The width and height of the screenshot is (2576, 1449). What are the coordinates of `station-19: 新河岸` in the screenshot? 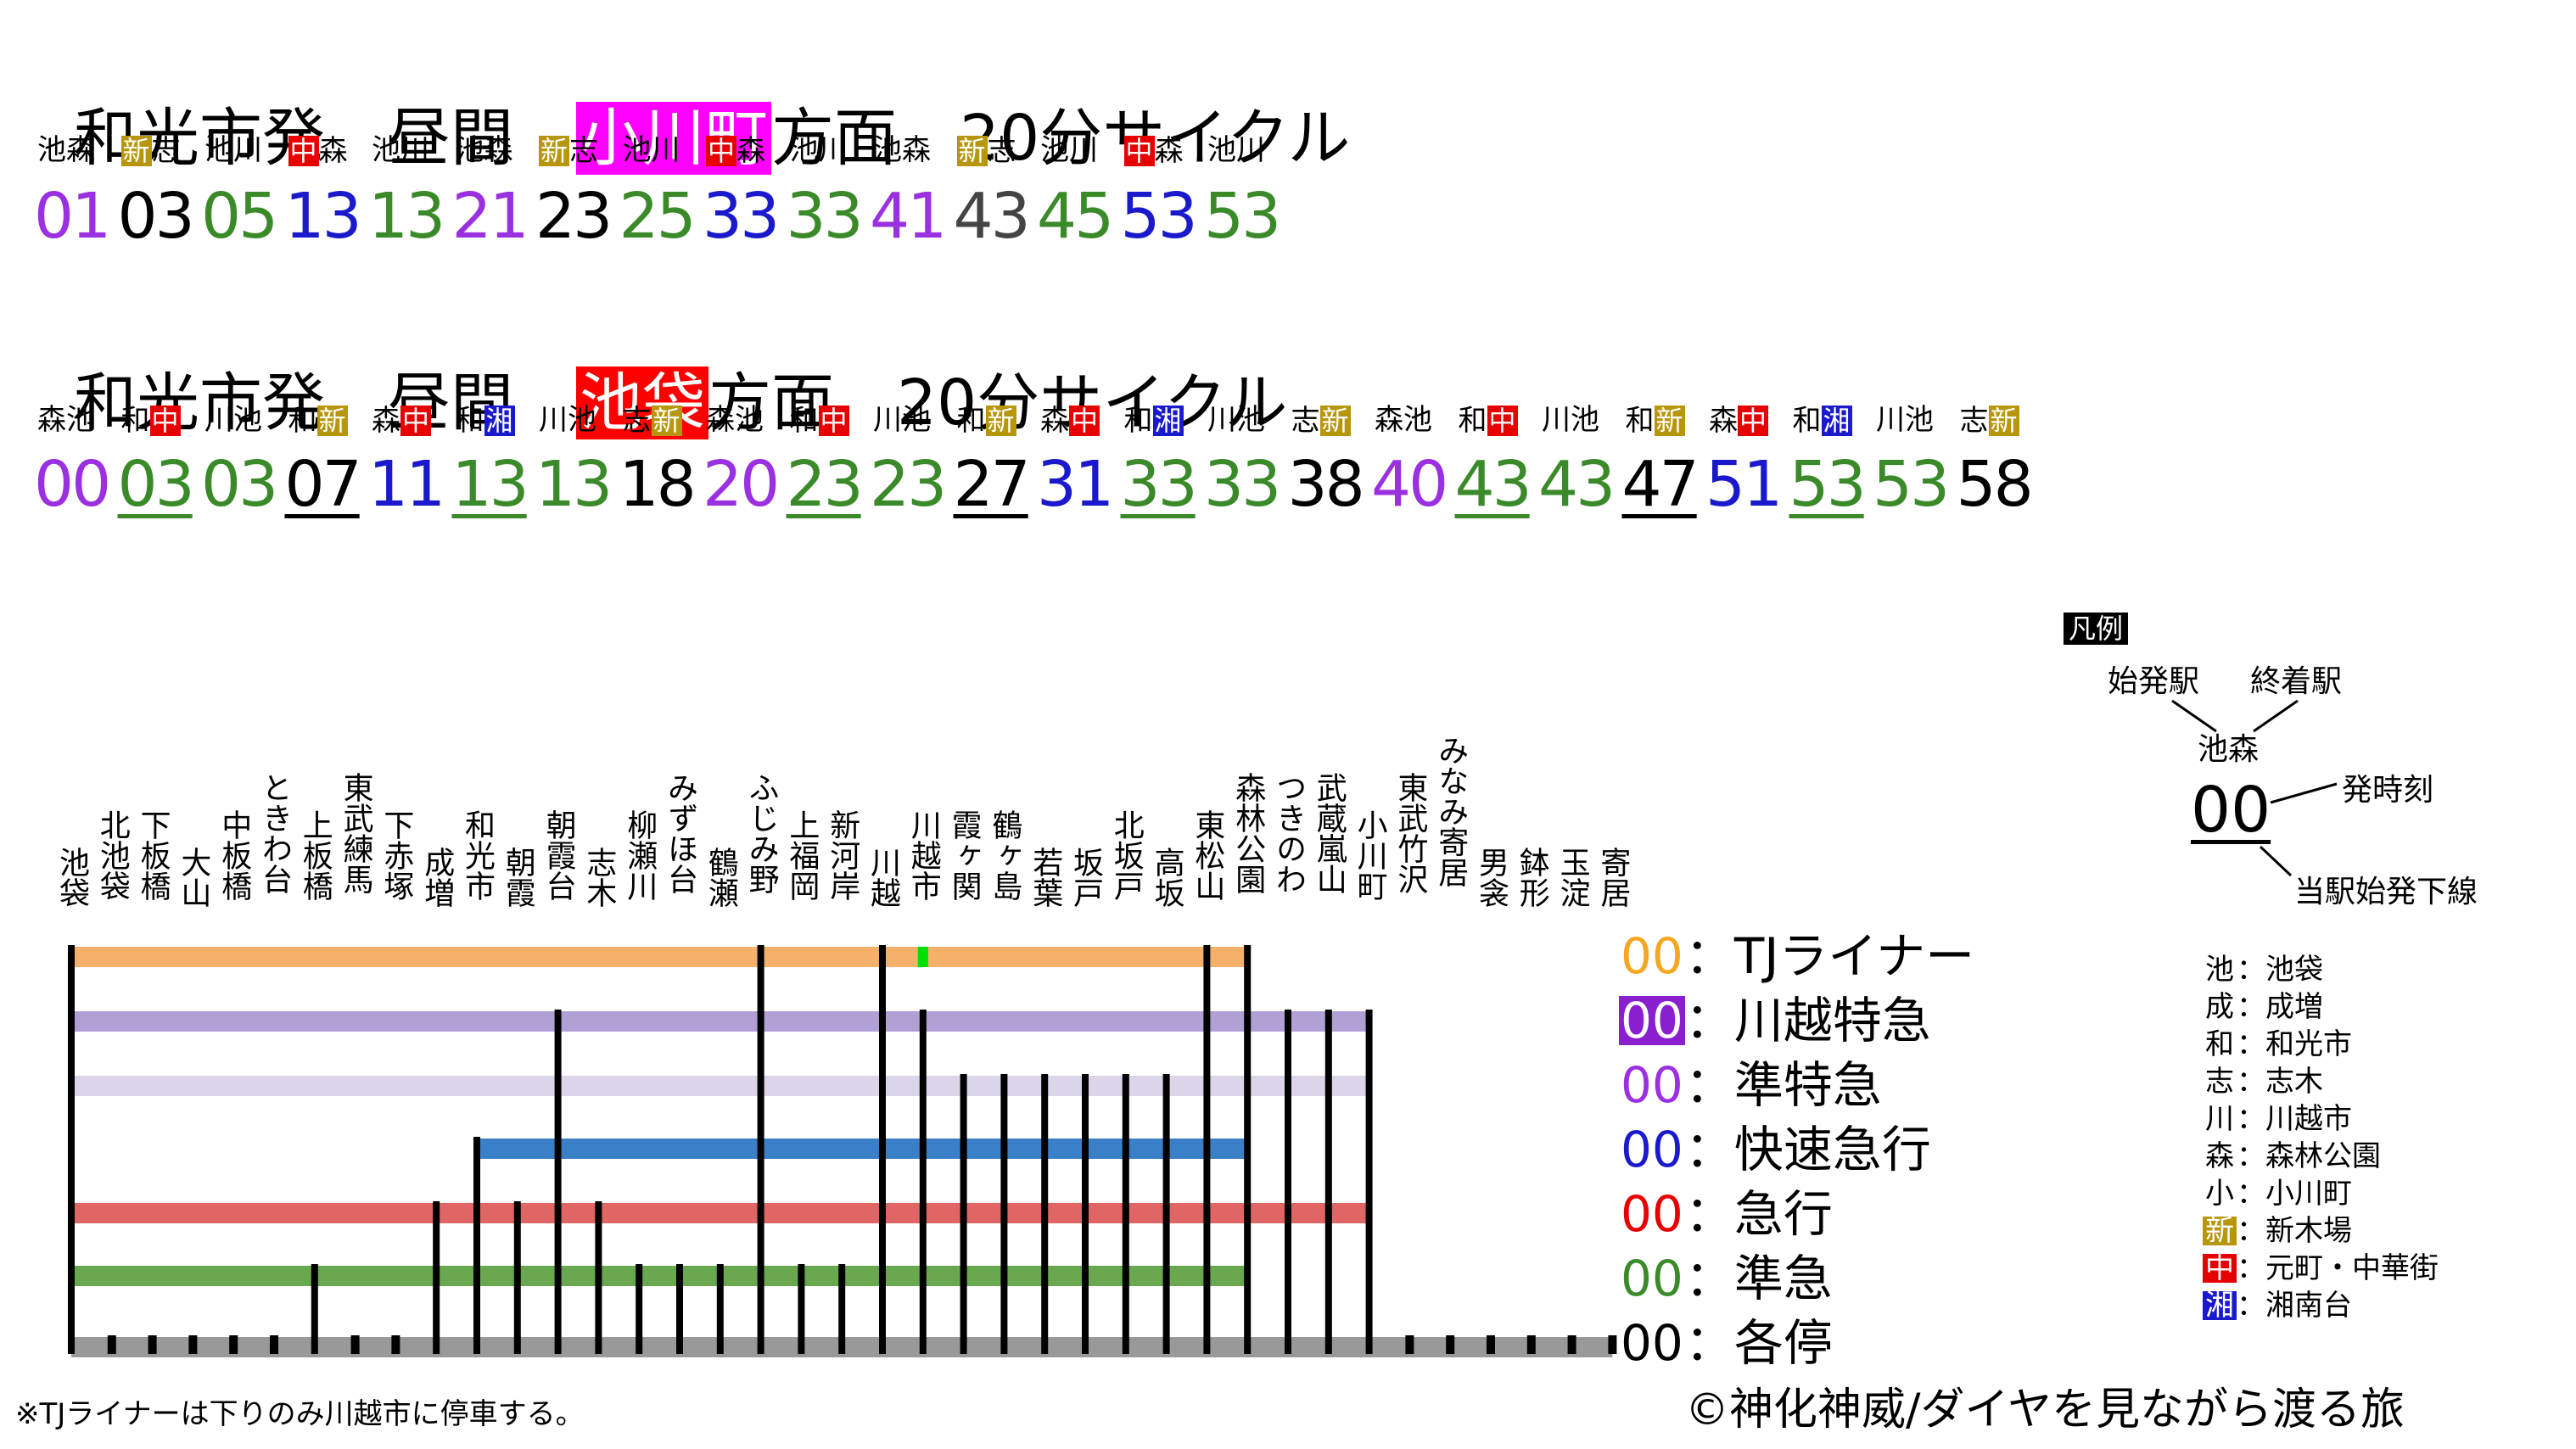 It's located at (842, 855).